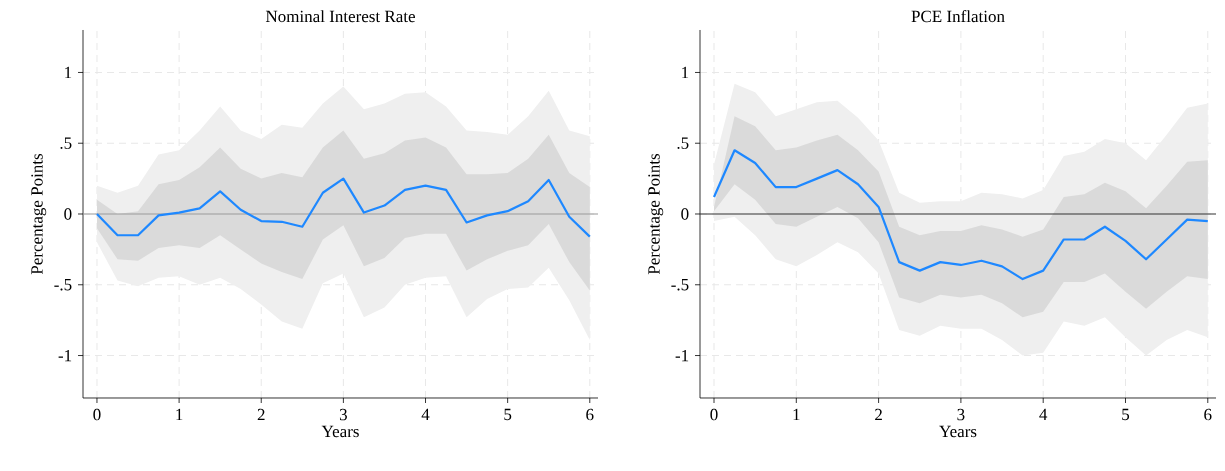 Image resolution: width=1225 pixels, height=471 pixels. Describe the element at coordinates (958, 16) in the screenshot. I see `chart-title: PCE Inflation` at that location.